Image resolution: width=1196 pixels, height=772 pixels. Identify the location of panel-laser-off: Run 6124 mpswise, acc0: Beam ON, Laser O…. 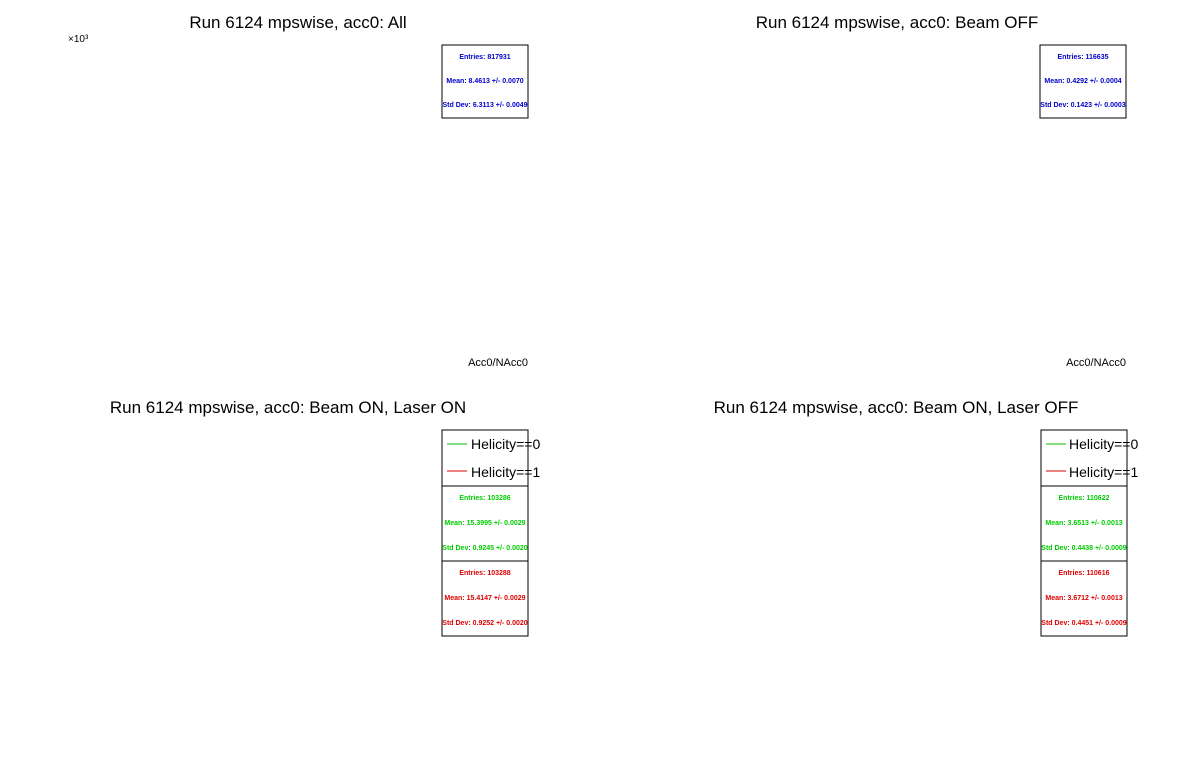
(926, 517).